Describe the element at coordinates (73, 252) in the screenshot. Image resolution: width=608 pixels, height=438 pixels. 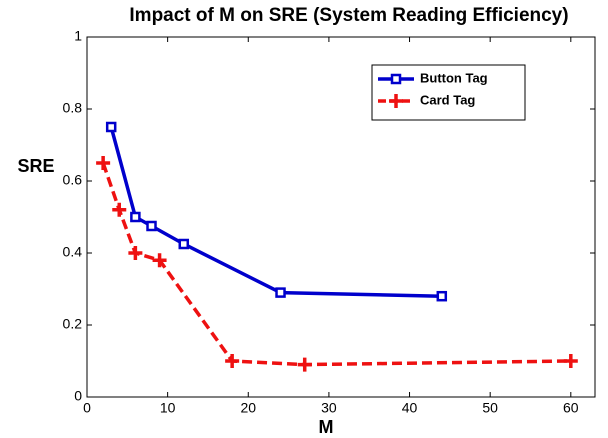
I see `y-tick-label: 0.4` at that location.